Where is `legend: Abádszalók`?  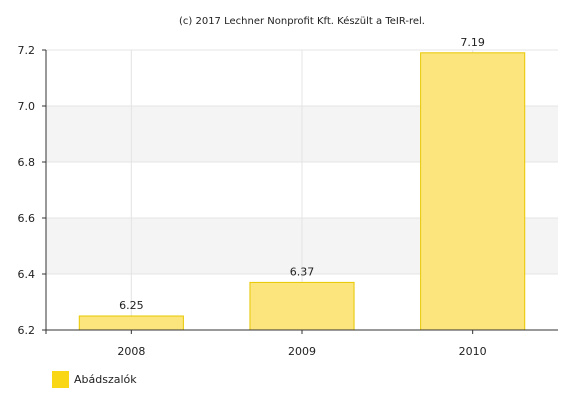 legend: Abádszalók is located at coordinates (94, 379).